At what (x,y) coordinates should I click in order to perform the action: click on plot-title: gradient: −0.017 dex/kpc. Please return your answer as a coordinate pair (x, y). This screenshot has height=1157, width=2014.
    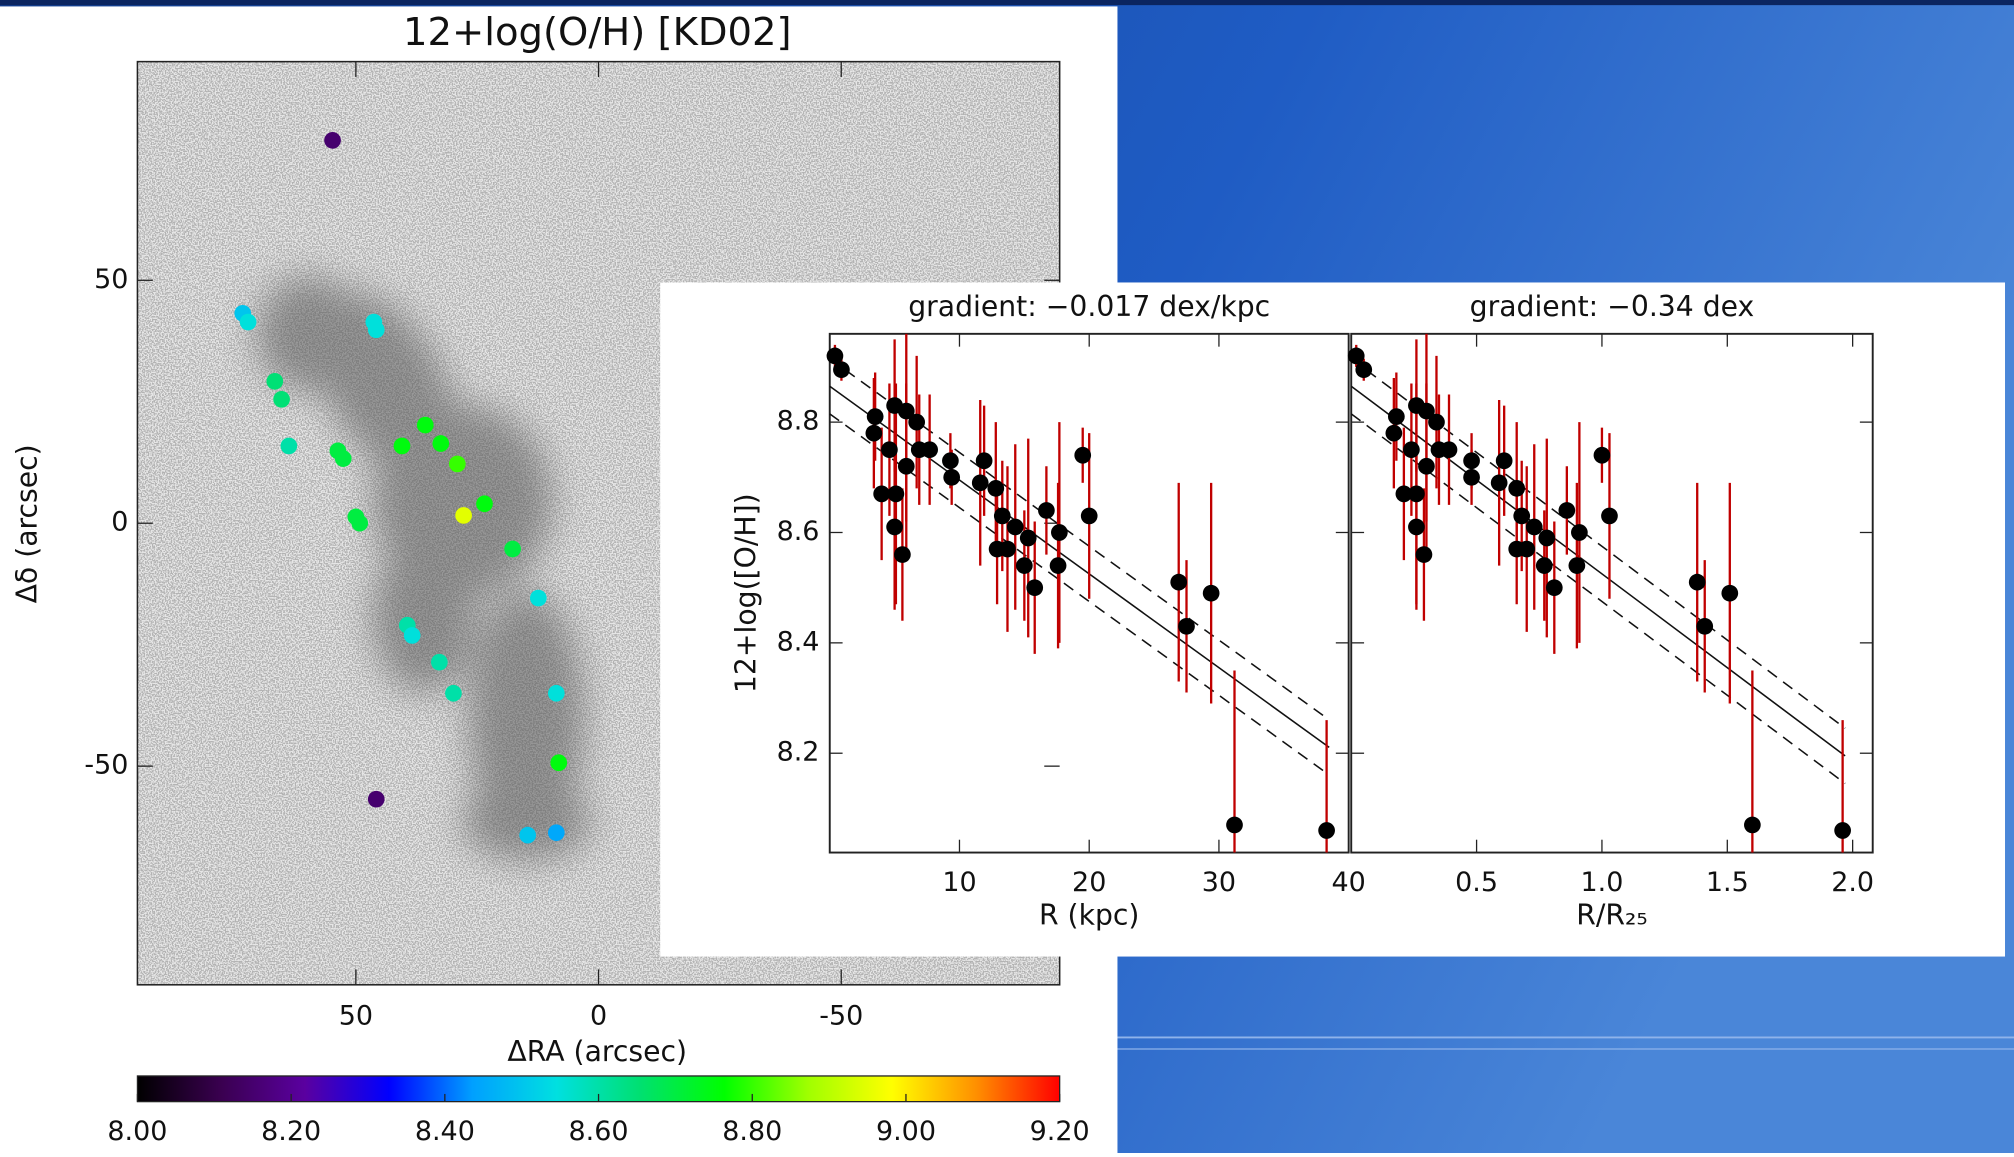
    Looking at the image, I should click on (1089, 306).